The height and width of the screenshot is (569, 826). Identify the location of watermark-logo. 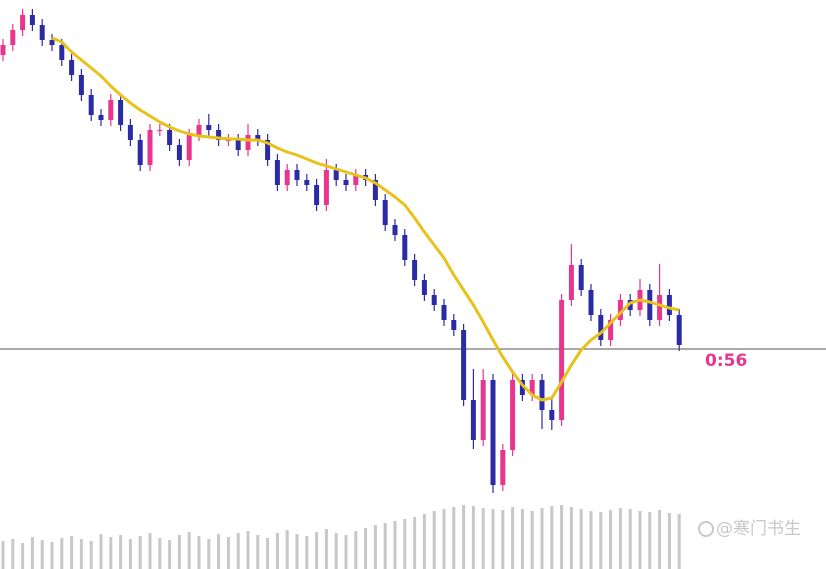
(706, 529).